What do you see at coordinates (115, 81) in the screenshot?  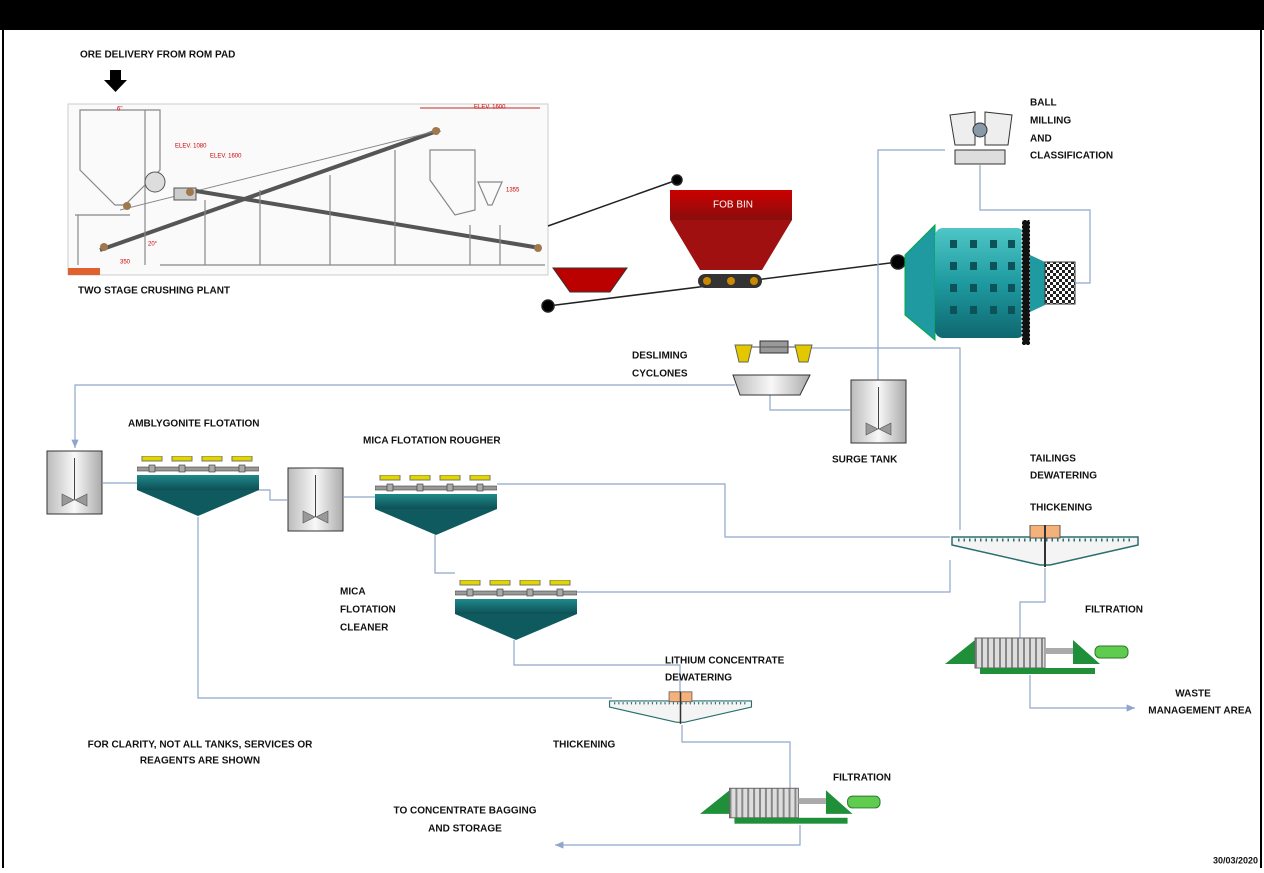 I see `ore-arrow` at bounding box center [115, 81].